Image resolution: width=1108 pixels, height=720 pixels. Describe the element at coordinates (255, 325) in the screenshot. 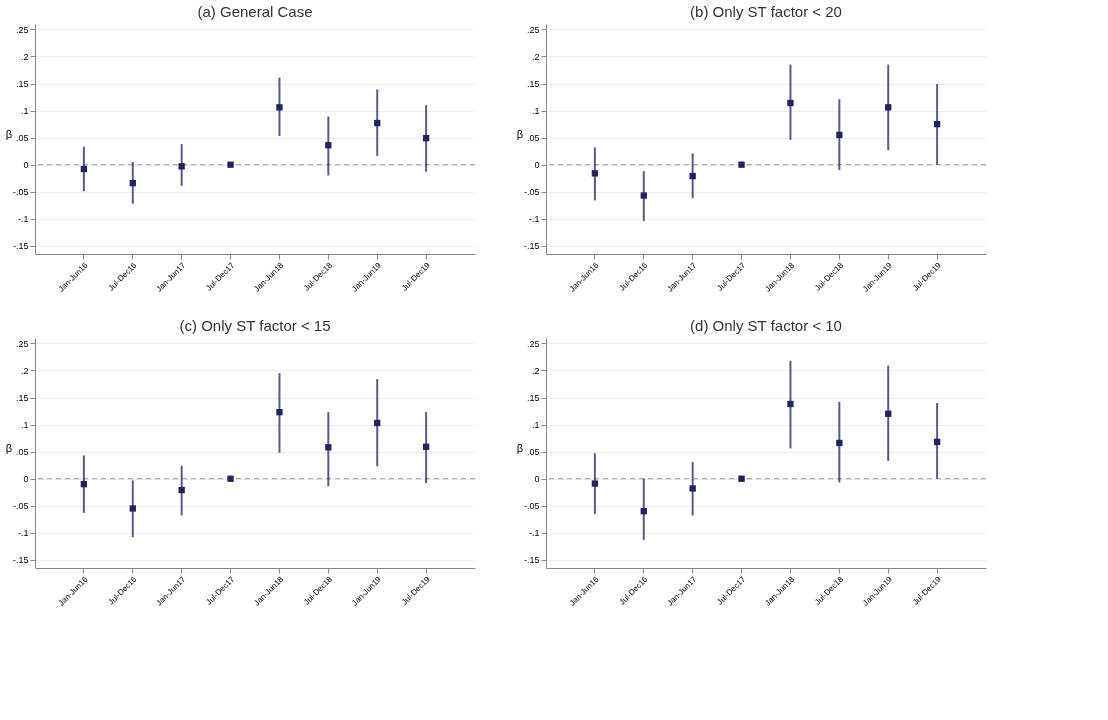

I see `chart-title: (c) Only ST factor < 15` at that location.